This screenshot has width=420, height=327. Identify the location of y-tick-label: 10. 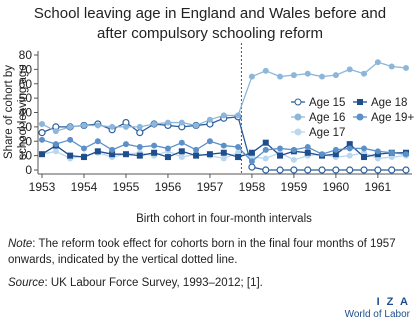
(26, 156).